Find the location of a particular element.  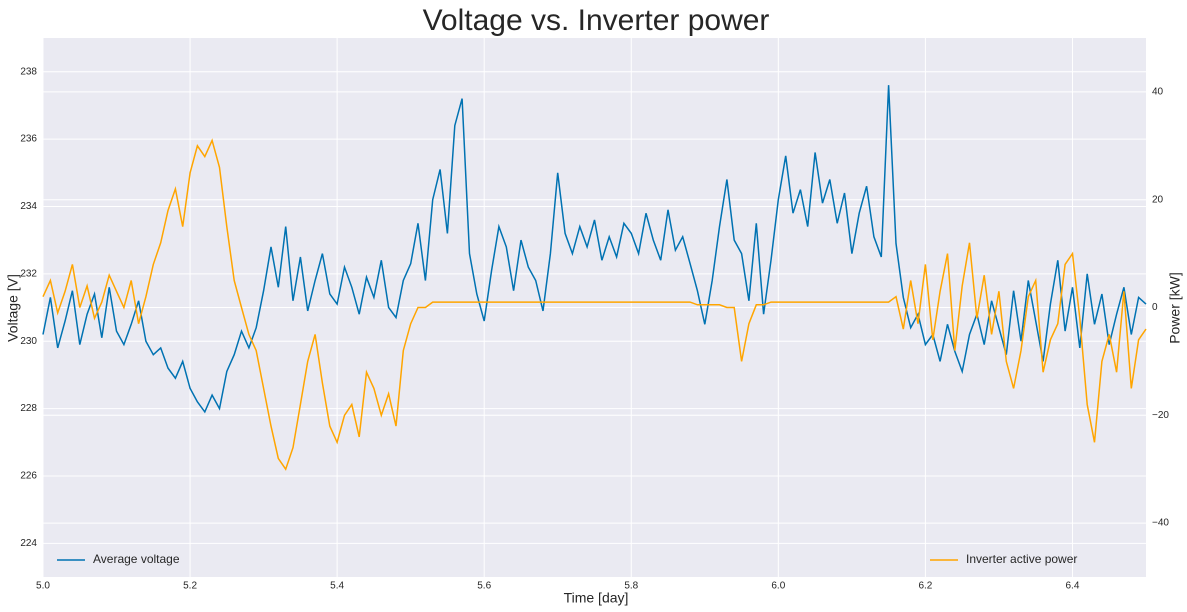

y2-tick-label: 0 is located at coordinates (1155, 307).